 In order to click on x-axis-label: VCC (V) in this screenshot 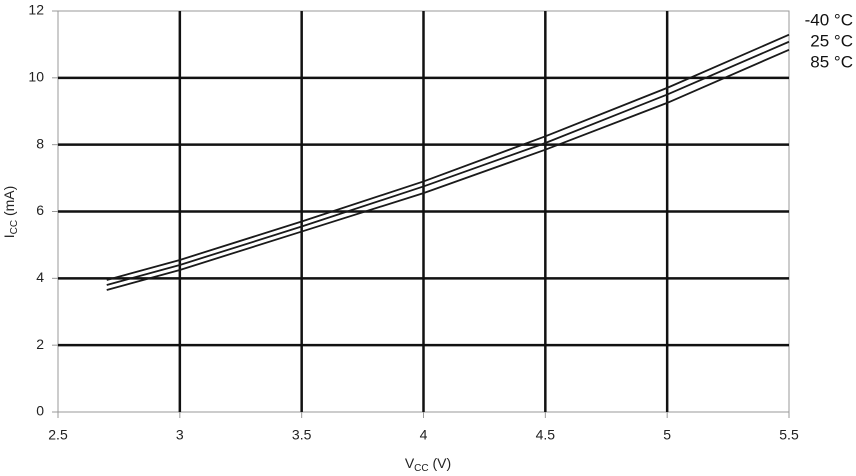, I will do `click(428, 464)`.